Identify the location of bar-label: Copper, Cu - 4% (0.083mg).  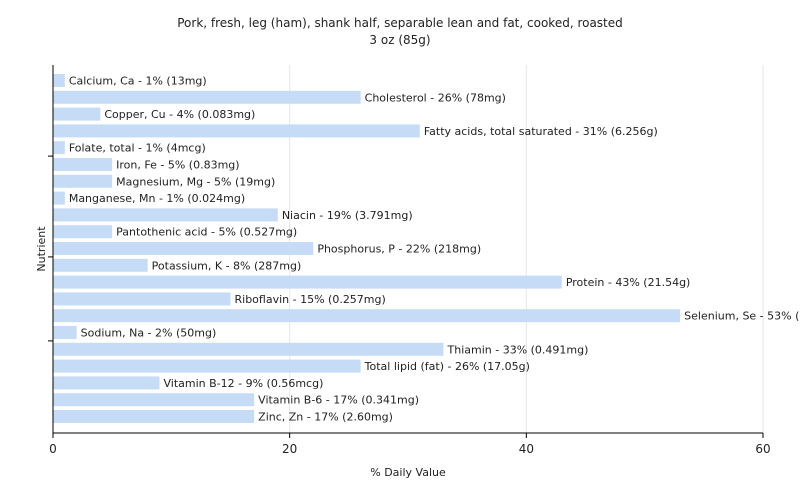
(179, 114).